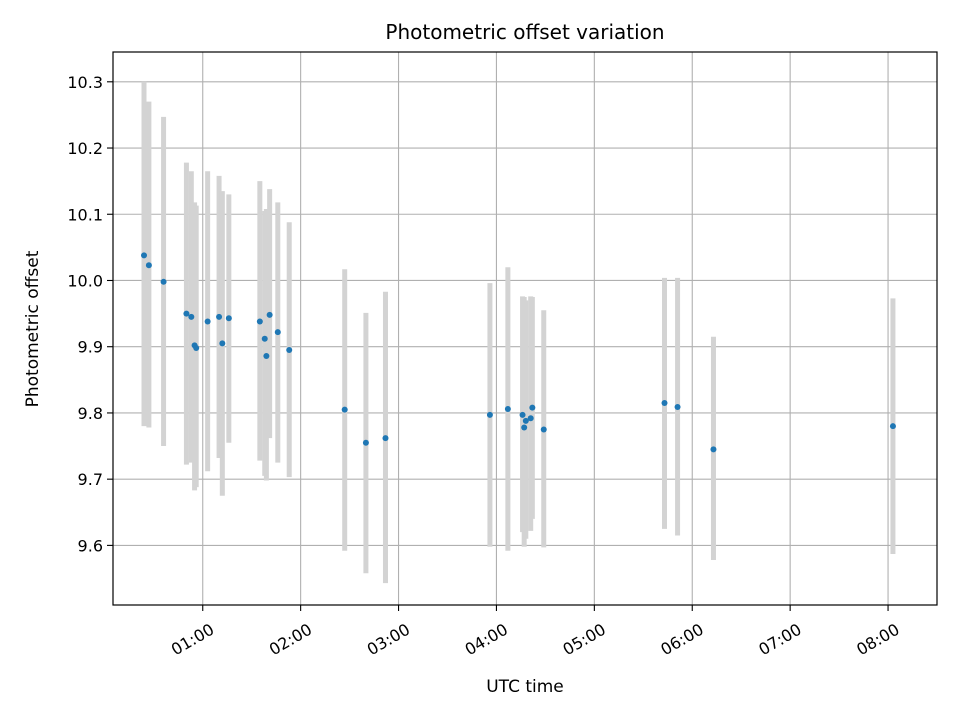  Describe the element at coordinates (90, 347) in the screenshot. I see `y-tick-label: 9.9` at that location.